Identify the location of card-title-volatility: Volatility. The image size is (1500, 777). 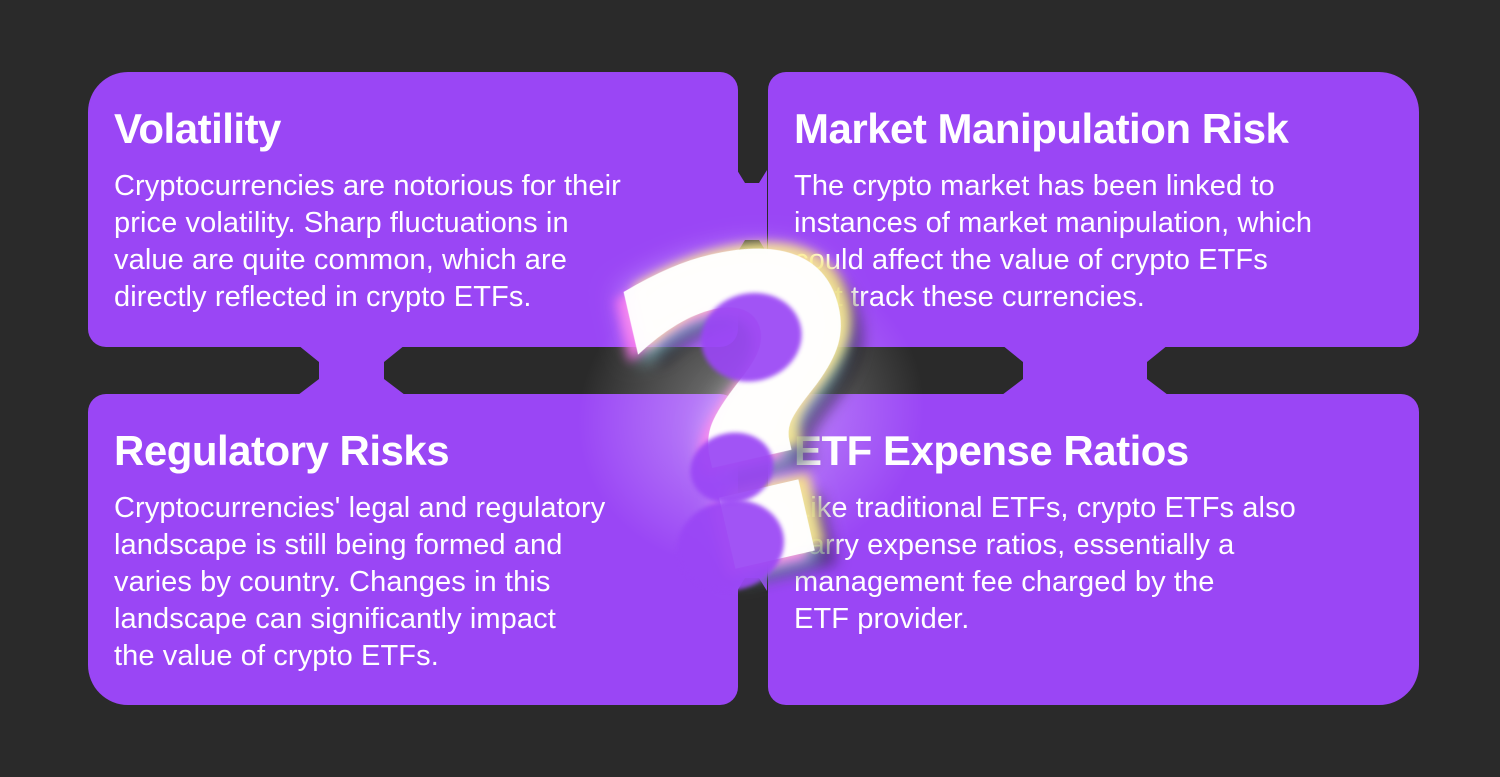
(197, 128).